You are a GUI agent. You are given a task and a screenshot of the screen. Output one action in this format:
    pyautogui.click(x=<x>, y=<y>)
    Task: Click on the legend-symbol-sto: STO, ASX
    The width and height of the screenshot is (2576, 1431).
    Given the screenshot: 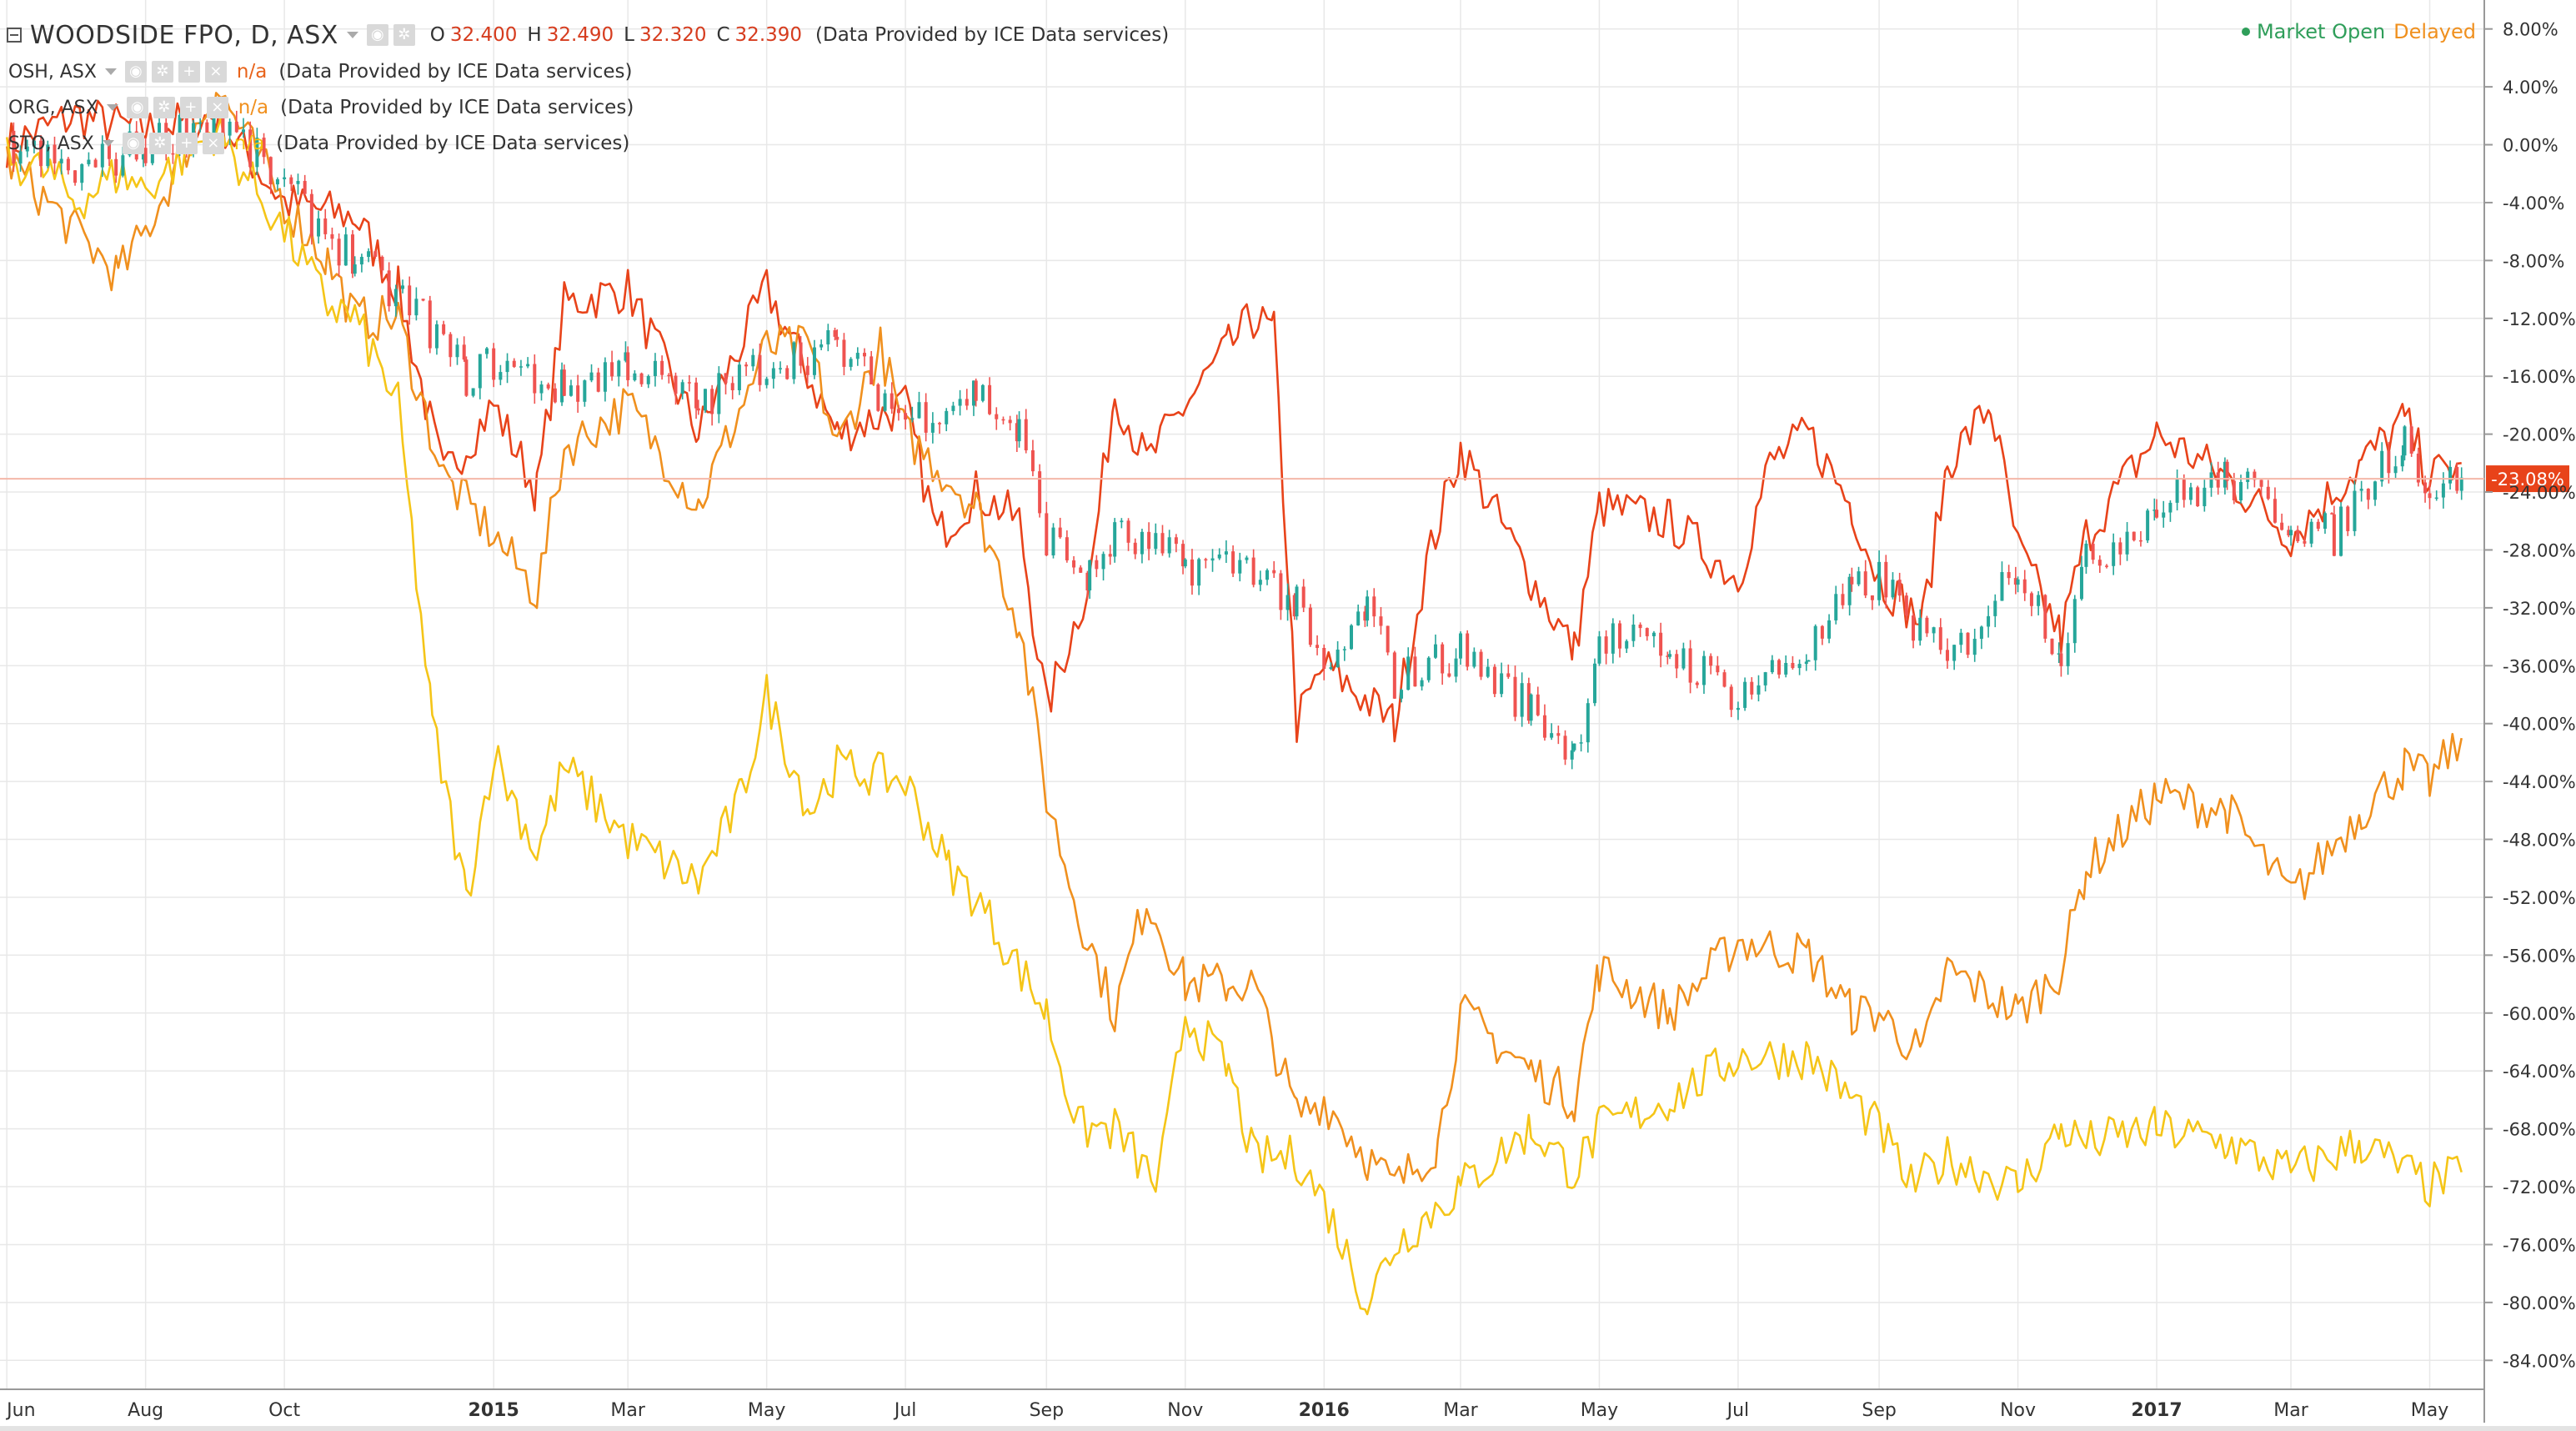 What is the action you would take?
    pyautogui.click(x=51, y=144)
    